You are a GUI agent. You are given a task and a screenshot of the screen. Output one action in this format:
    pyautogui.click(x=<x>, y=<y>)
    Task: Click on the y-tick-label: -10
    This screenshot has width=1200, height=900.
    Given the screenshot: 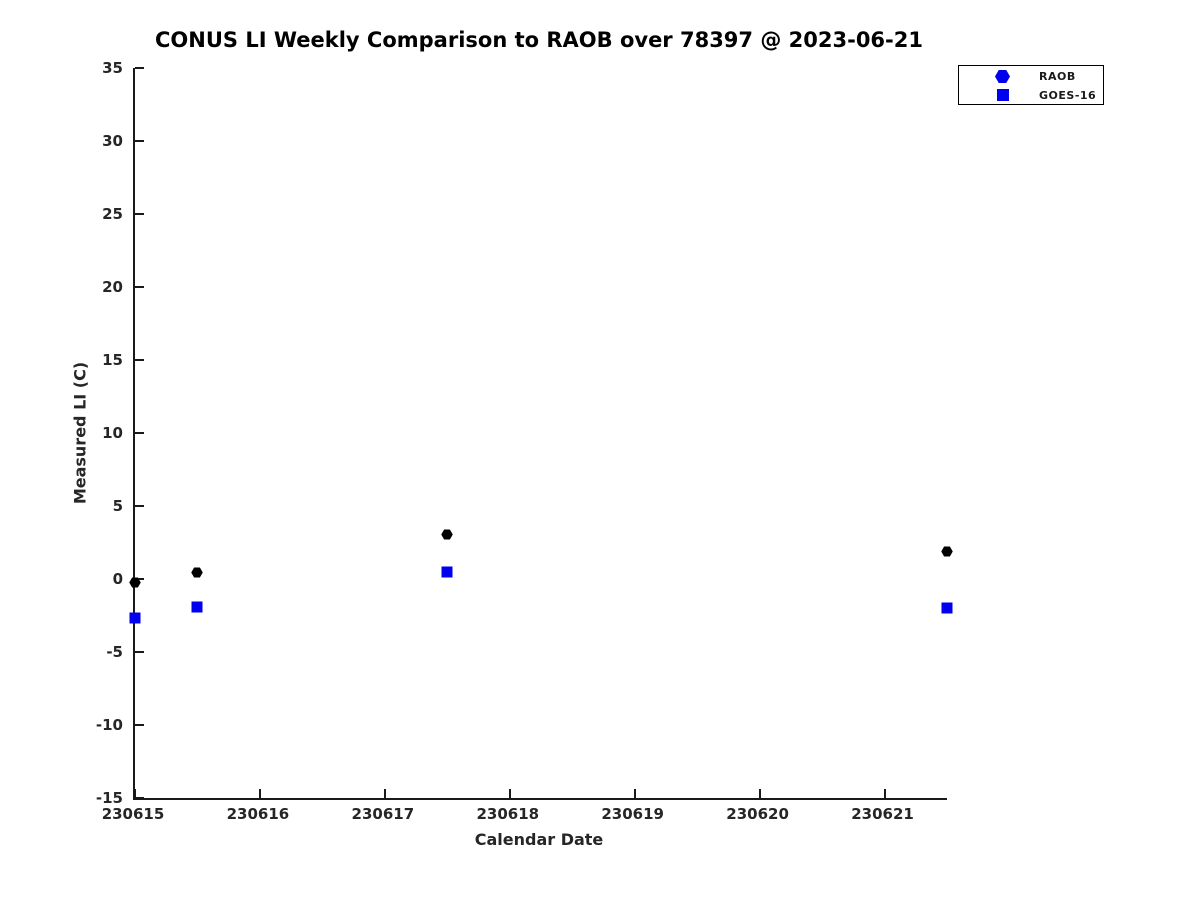 What is the action you would take?
    pyautogui.click(x=109, y=725)
    